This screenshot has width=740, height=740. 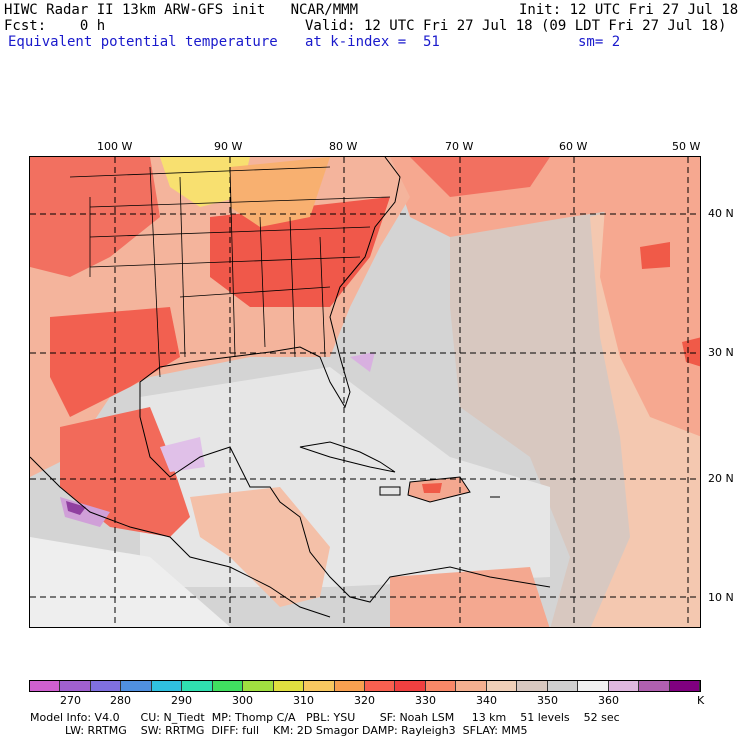 I want to click on east-us-hot-field, so click(x=300, y=252).